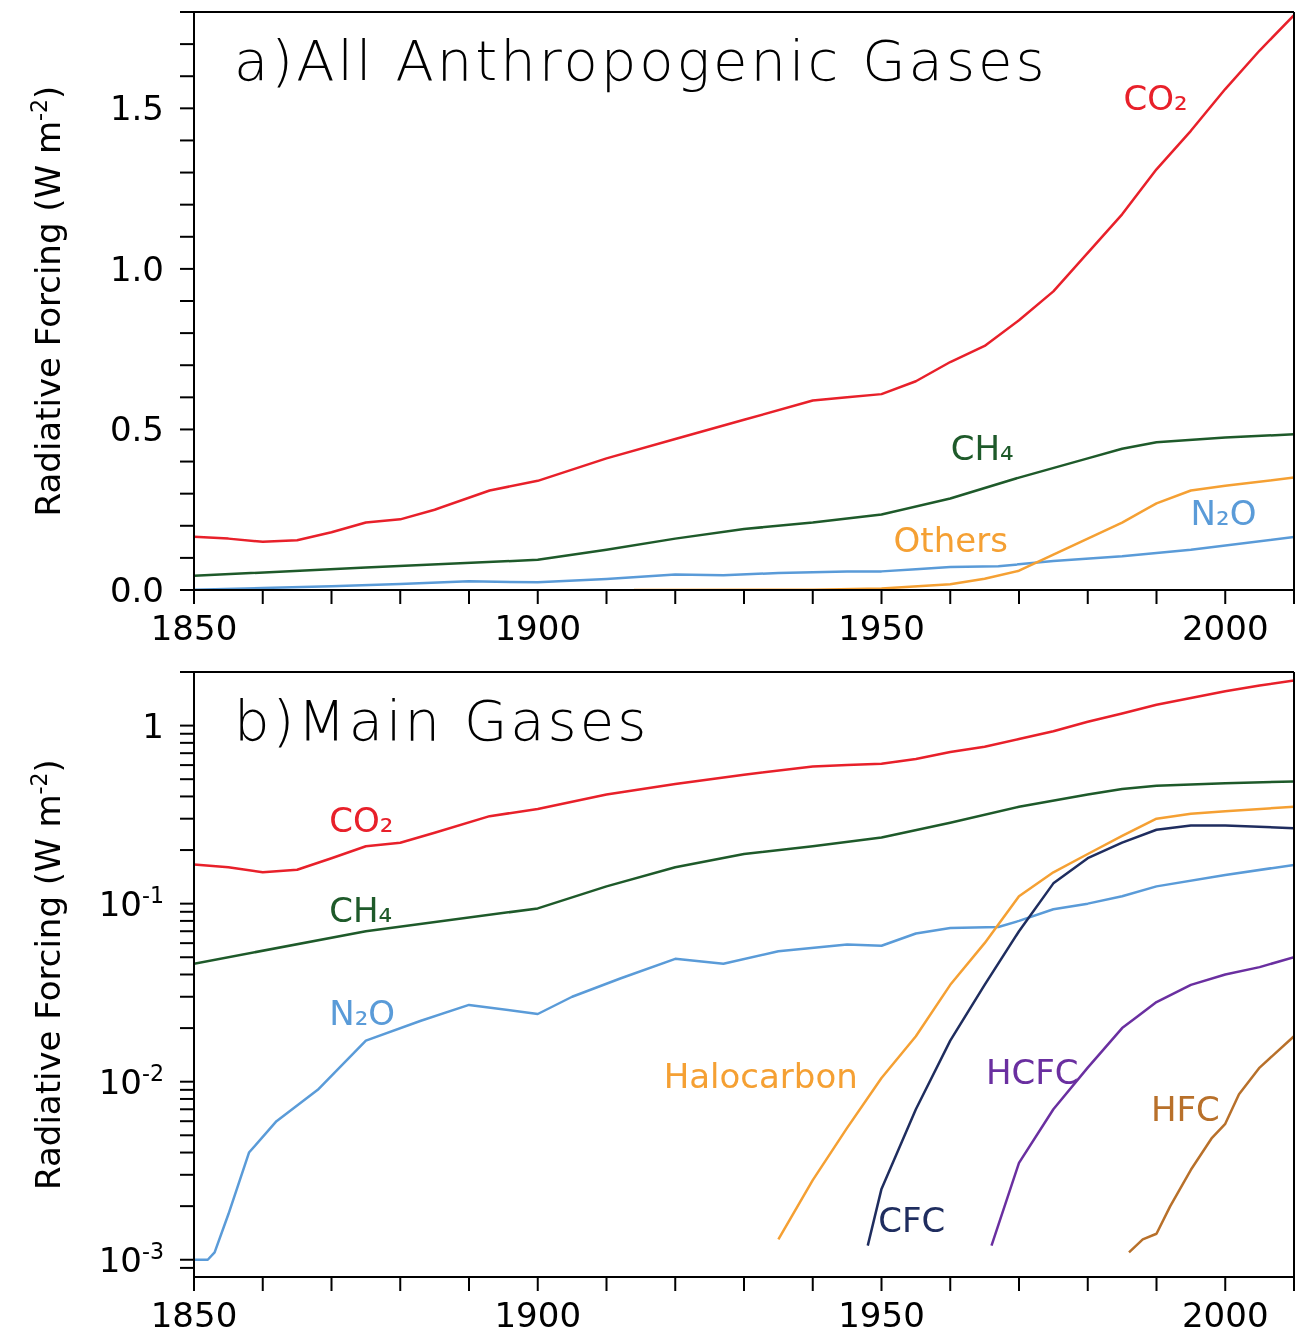 The height and width of the screenshot is (1339, 1296). Describe the element at coordinates (136, 108) in the screenshot. I see `y-tick-label: 1.5` at that location.